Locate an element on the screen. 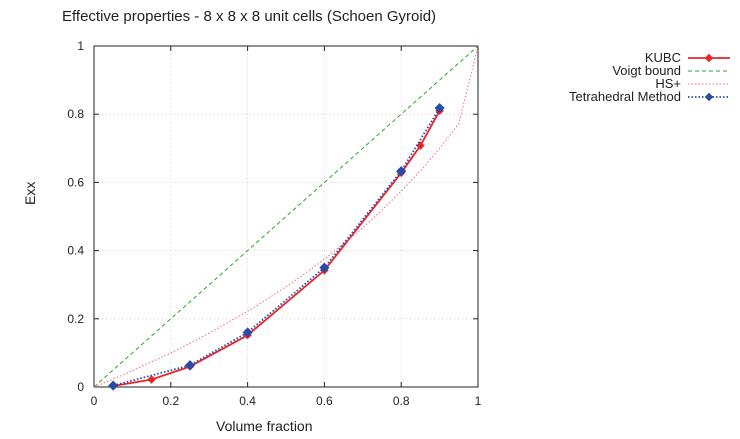  y-tick-label: 0.4 is located at coordinates (75, 251).